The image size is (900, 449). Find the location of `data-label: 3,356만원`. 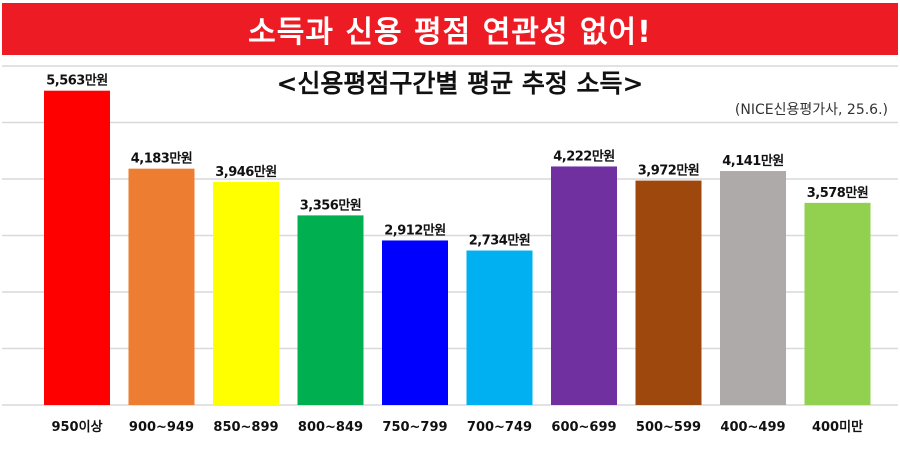

data-label: 3,356만원 is located at coordinates (331, 205).